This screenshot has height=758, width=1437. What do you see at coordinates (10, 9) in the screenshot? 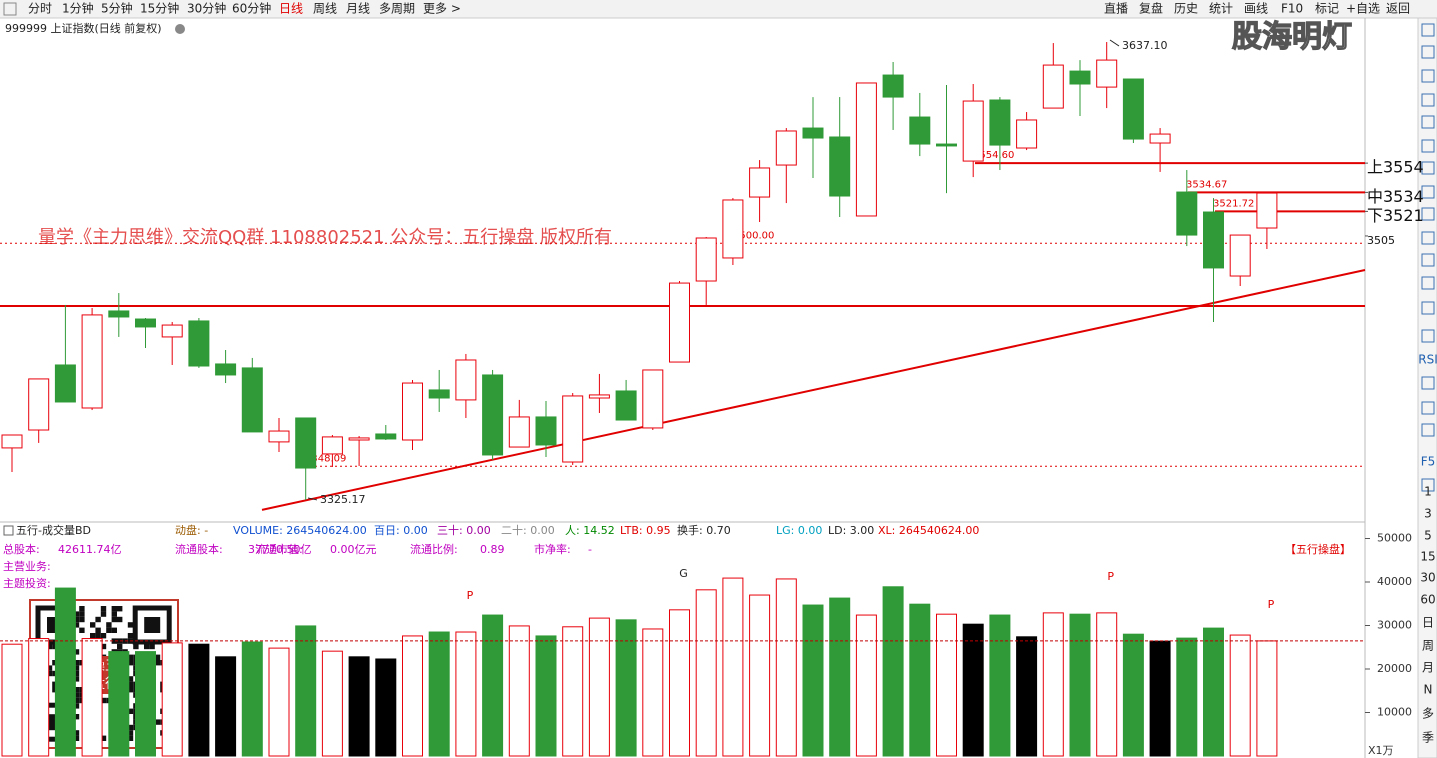
I see `toolbar-icon` at bounding box center [10, 9].